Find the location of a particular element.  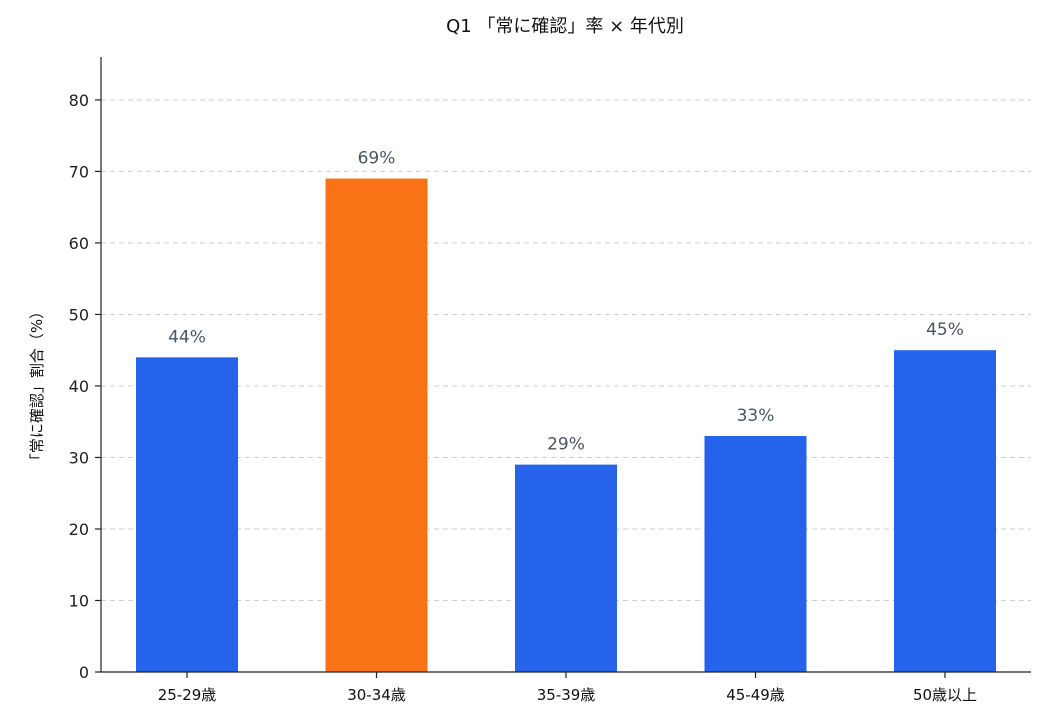

y-tick-label: 10 is located at coordinates (79, 600).